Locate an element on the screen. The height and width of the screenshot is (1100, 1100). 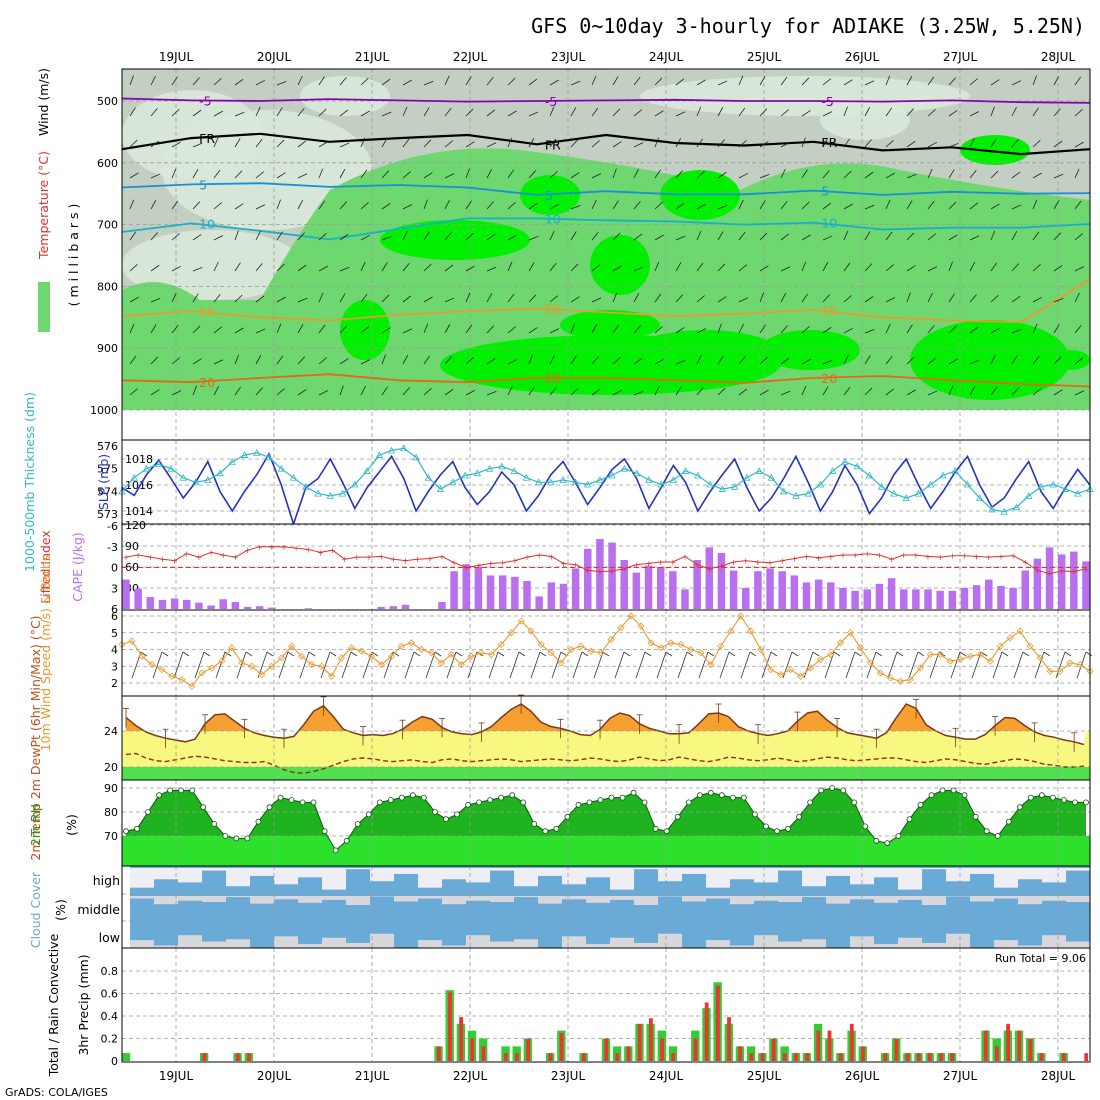
date-label-bottom: 28JUL is located at coordinates (1058, 1076).